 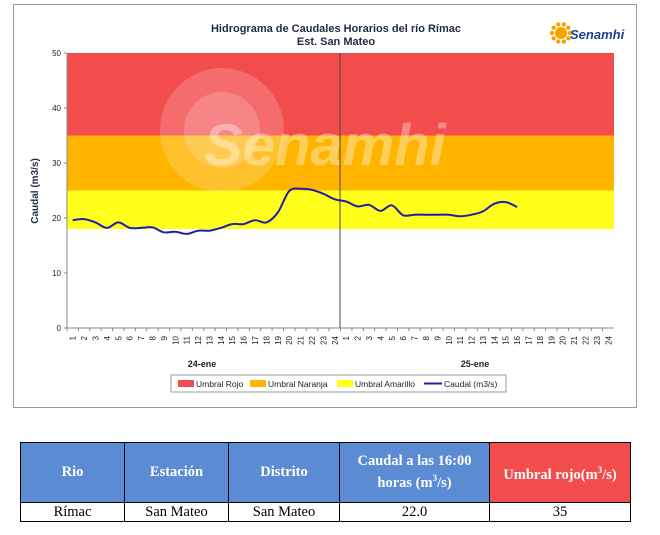 I want to click on header-umbral-sup: 3, so click(x=600, y=469).